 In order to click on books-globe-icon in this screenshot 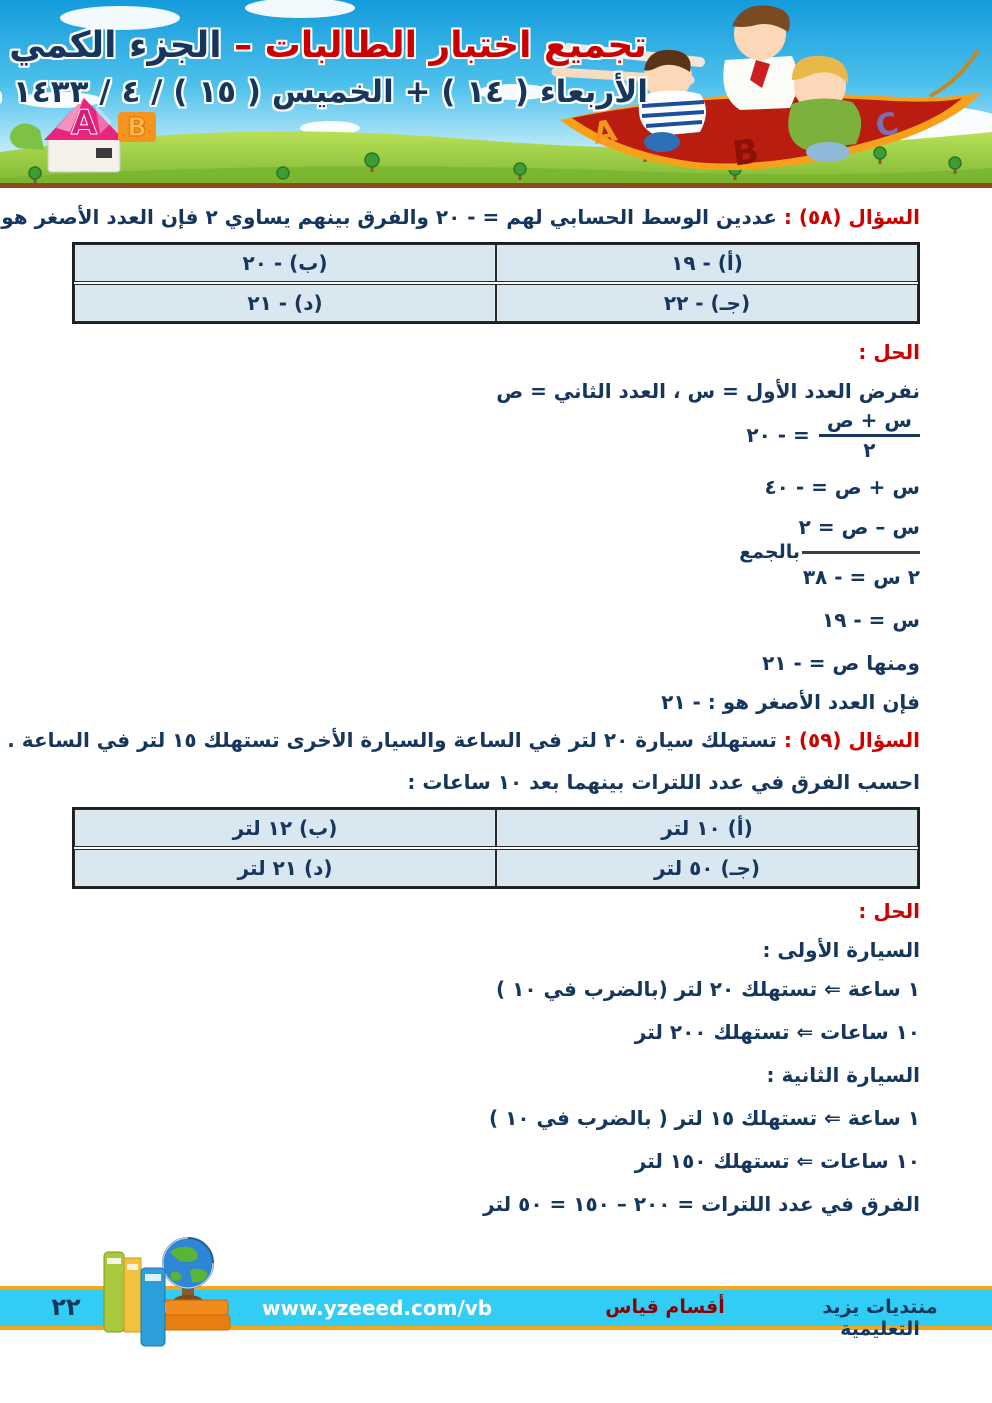, I will do `click(167, 1294)`.